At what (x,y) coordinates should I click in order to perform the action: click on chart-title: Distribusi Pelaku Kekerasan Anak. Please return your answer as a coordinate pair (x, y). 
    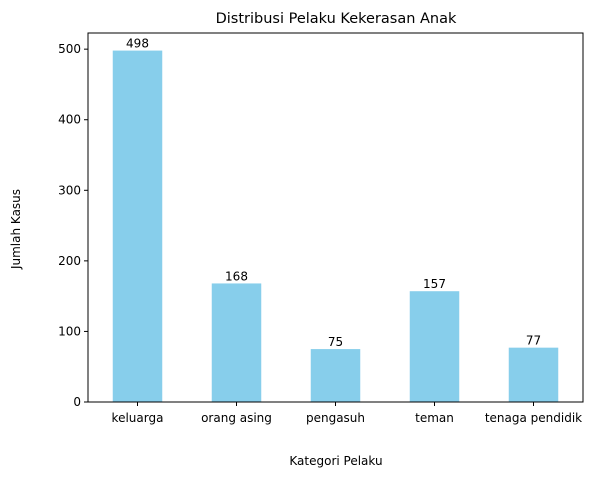
    Looking at the image, I should click on (336, 19).